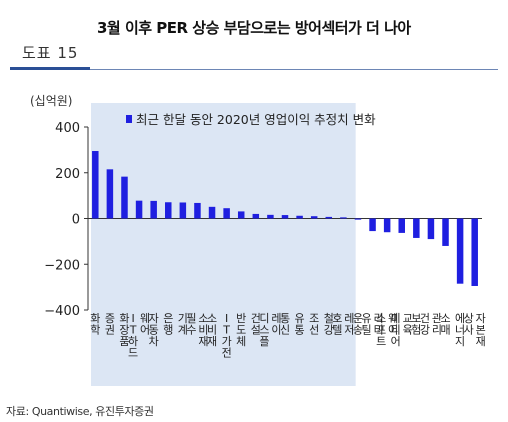  Describe the element at coordinates (372, 324) in the screenshot. I see `x-tick-label: 유 틸리 티` at that location.